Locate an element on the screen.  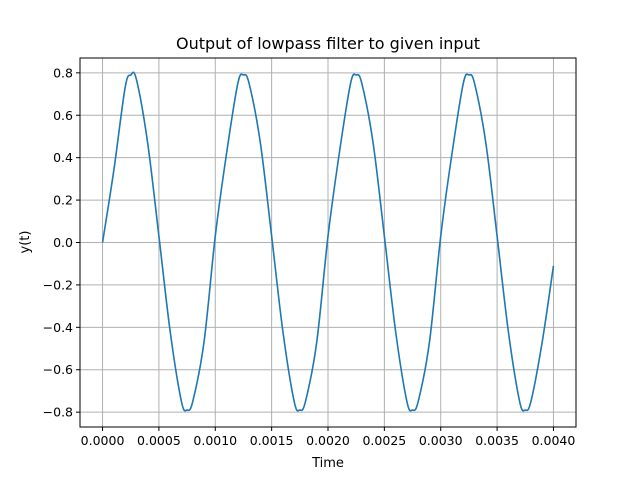
x-axis-label: Time is located at coordinates (327, 463).